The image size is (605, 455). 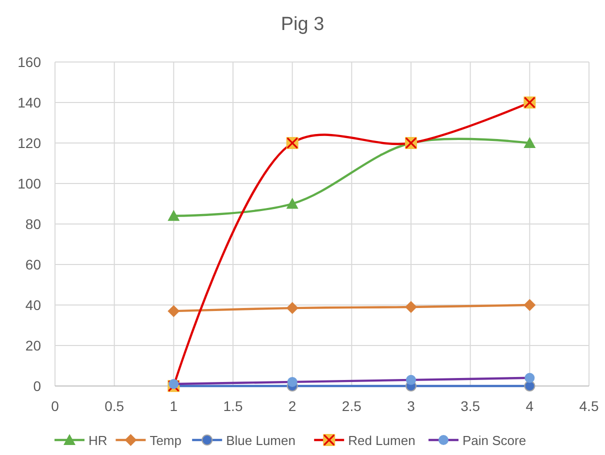 I want to click on x-tick-label: 3, so click(x=411, y=406).